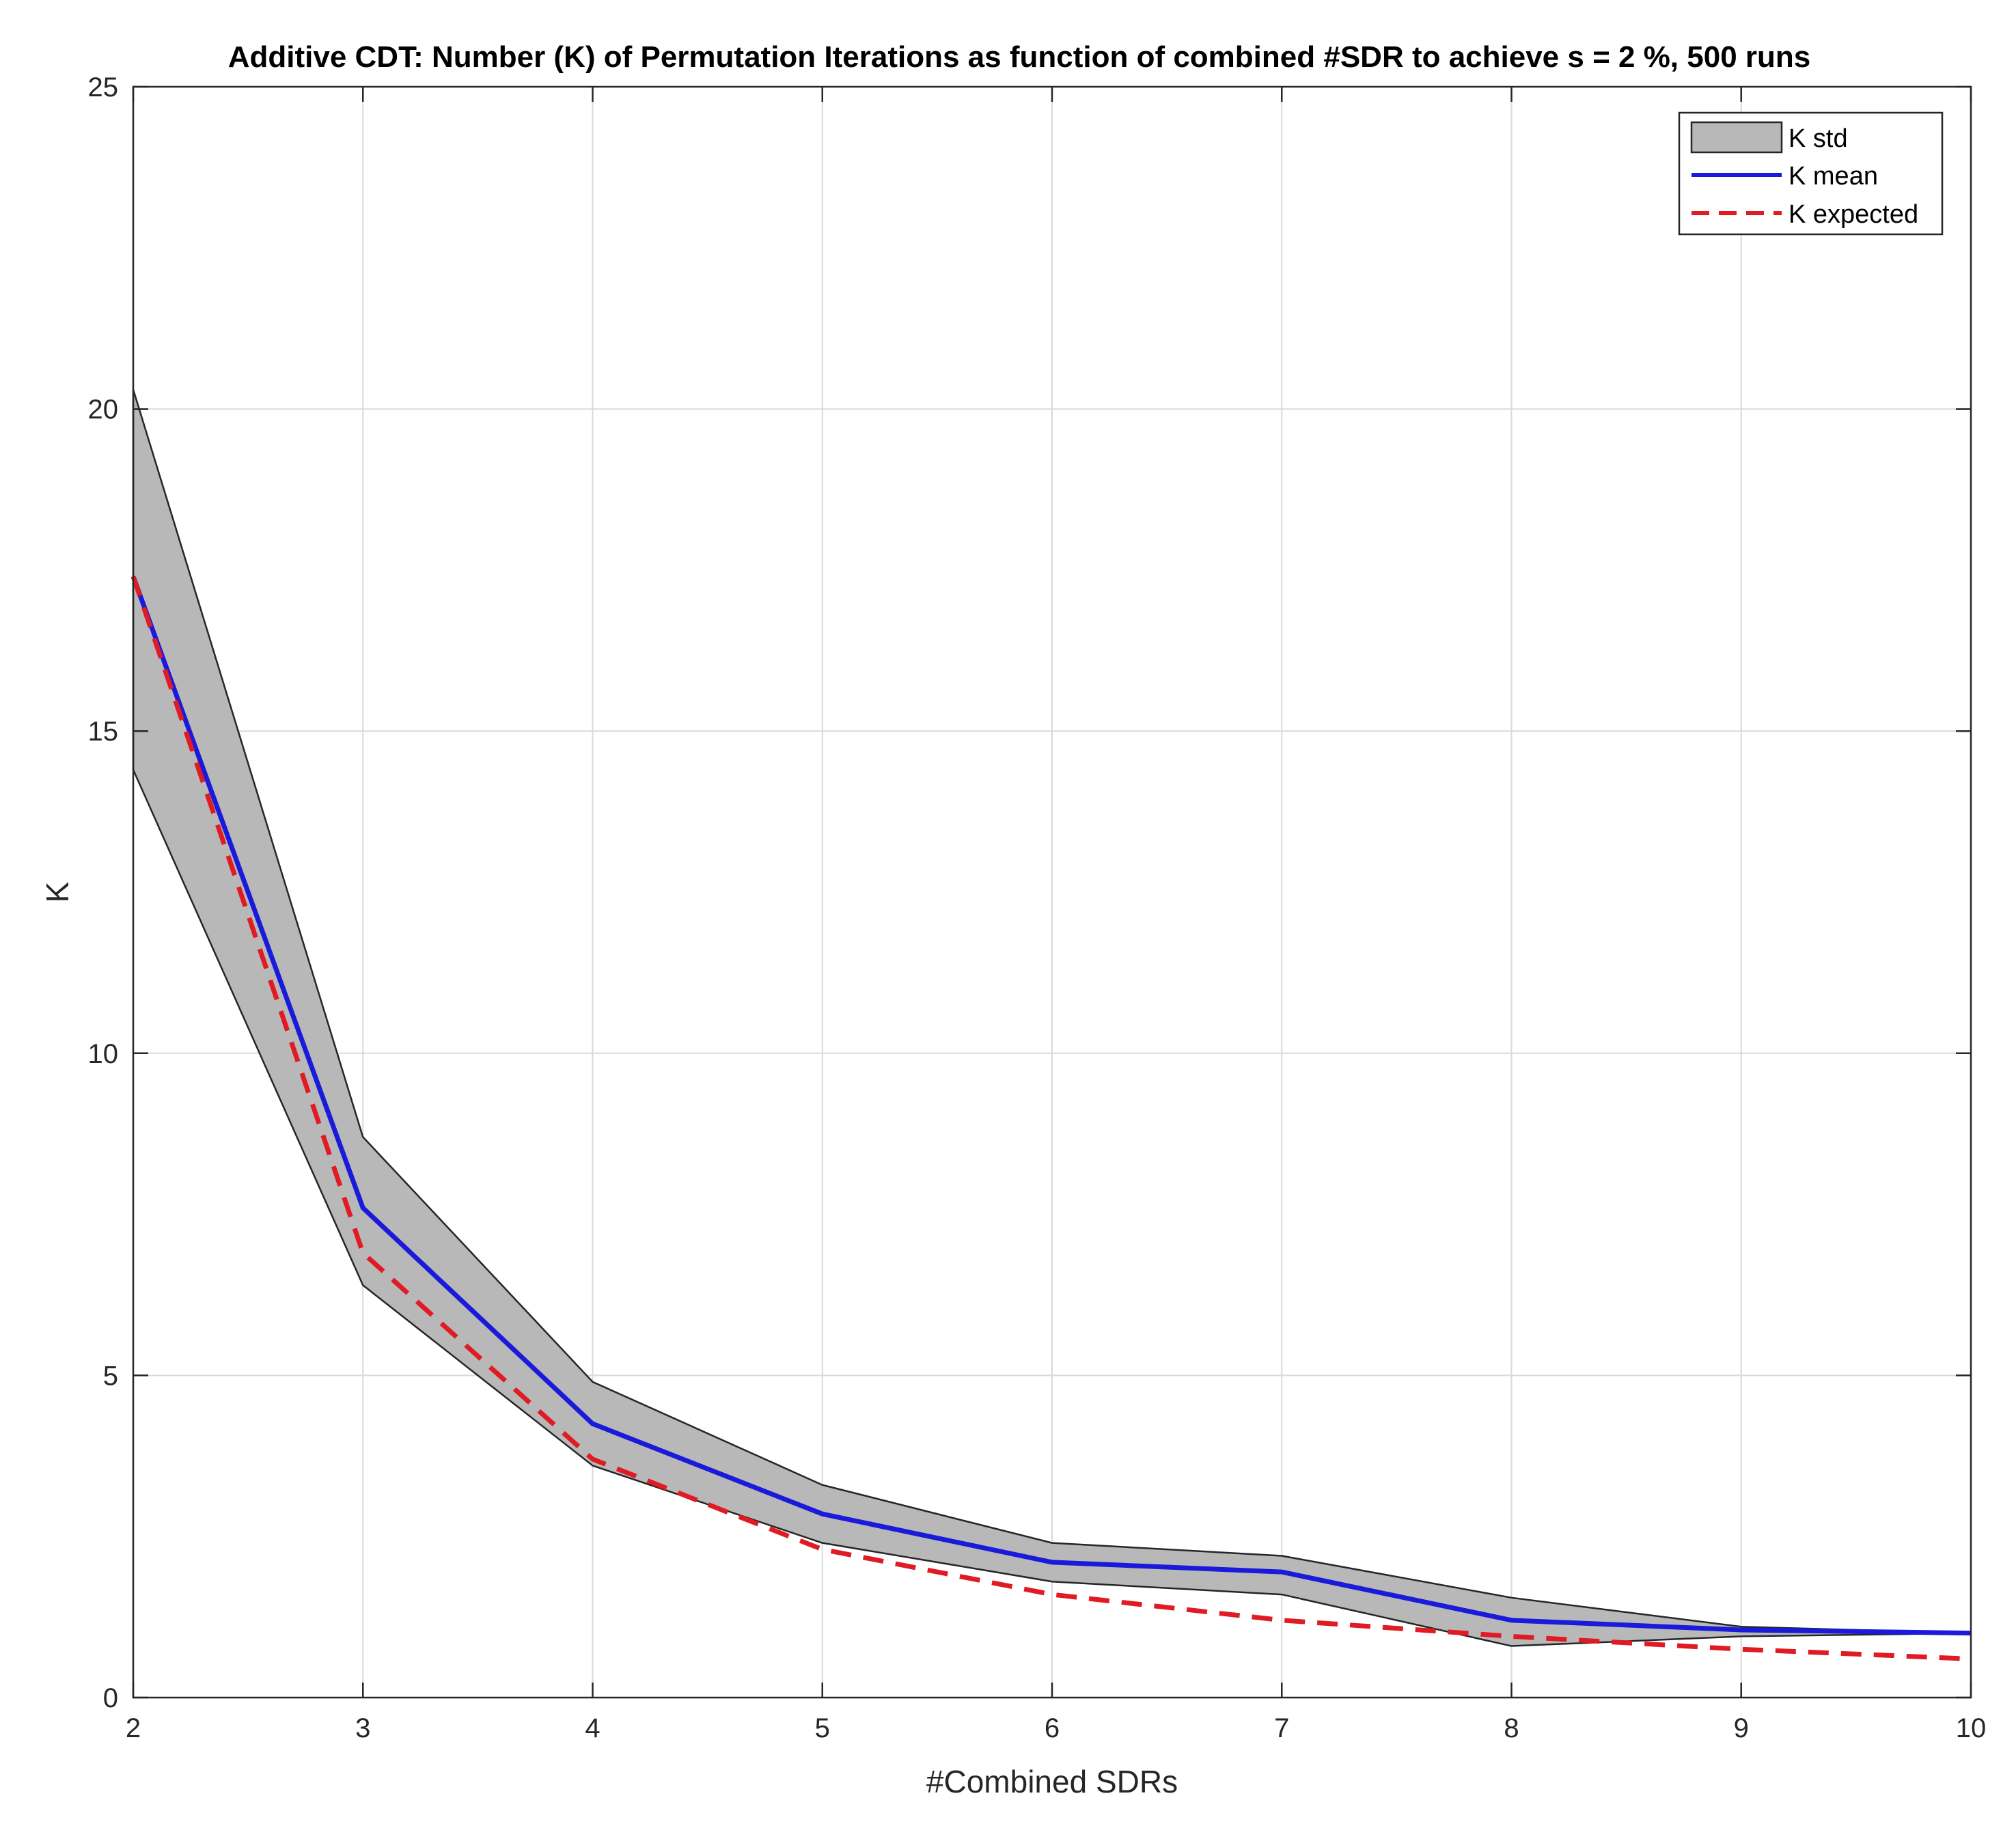 The image size is (2016, 1826). Describe the element at coordinates (1052, 1728) in the screenshot. I see `x-tick-label: 6` at that location.